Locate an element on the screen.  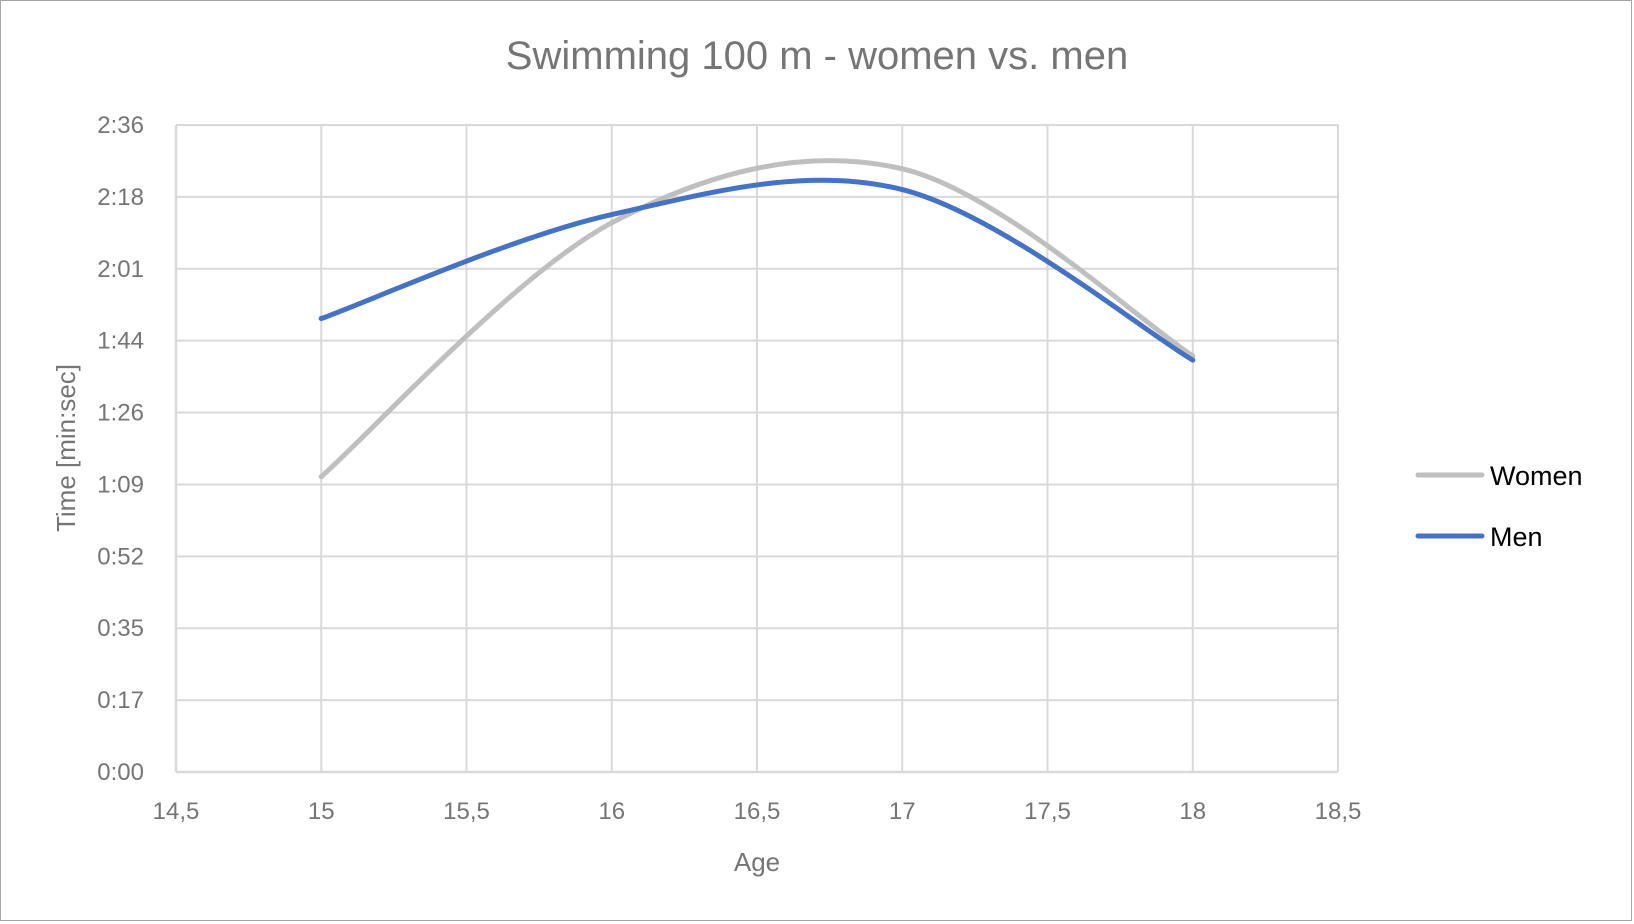
x-tick-label: 17 is located at coordinates (902, 811).